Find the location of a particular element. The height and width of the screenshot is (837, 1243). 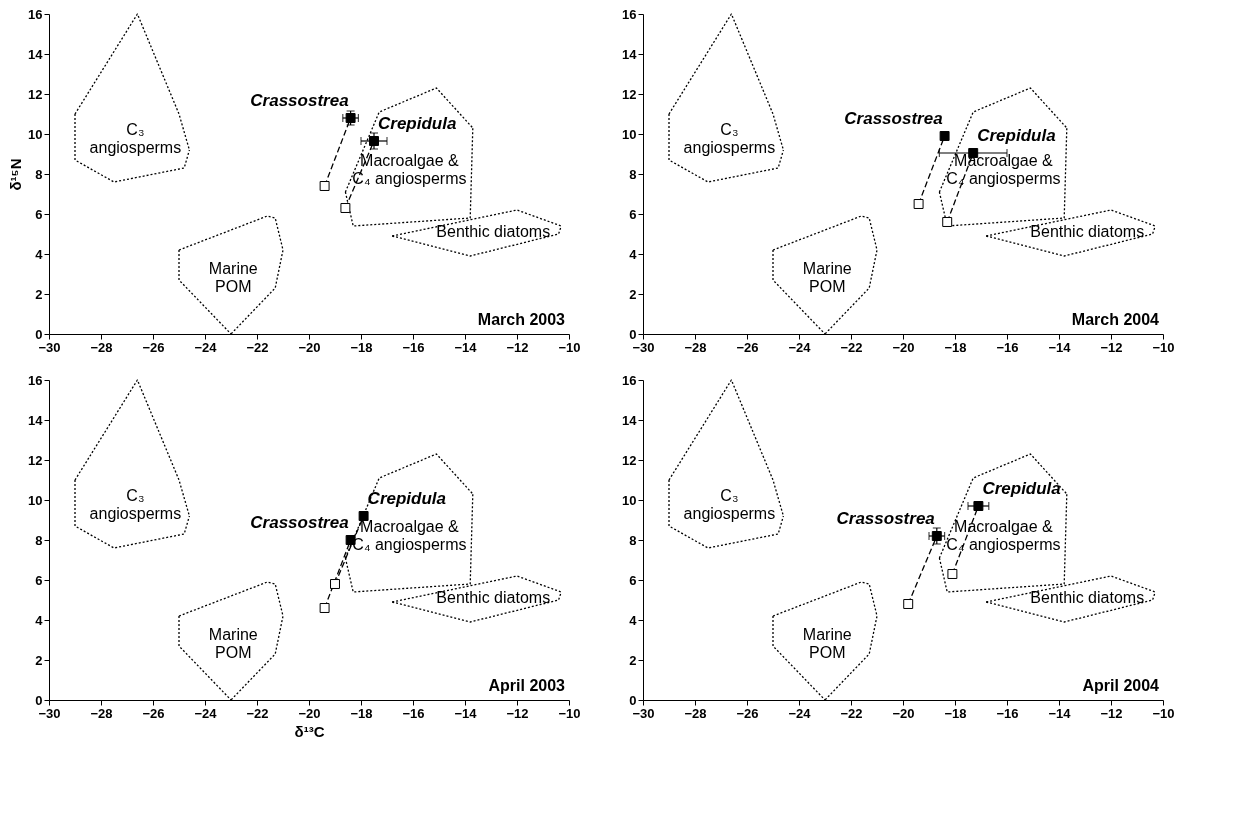

annotation: April 2004 is located at coordinates (1121, 685).